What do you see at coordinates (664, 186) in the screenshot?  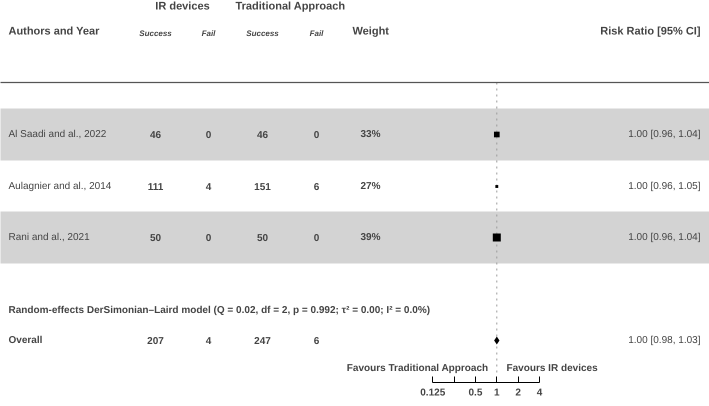 I see `text: 1.00 [0.96, 1.05]` at bounding box center [664, 186].